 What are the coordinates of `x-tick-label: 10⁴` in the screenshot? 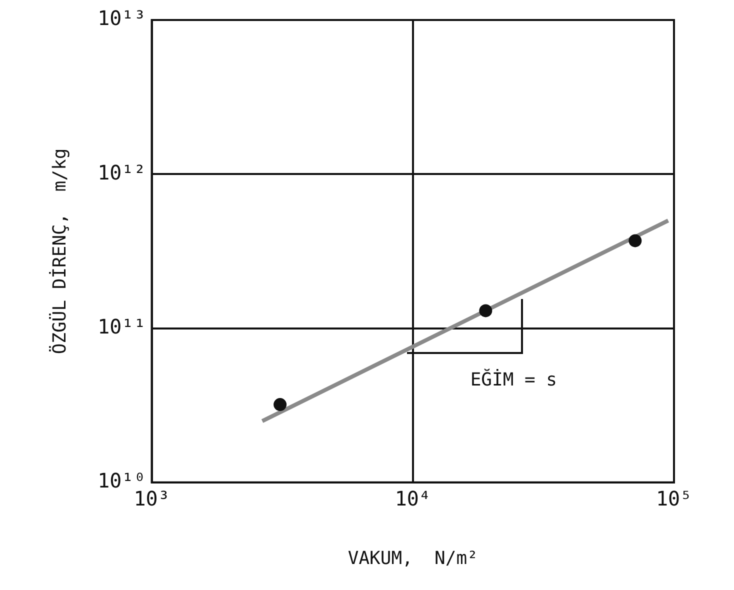 It's located at (412, 498).